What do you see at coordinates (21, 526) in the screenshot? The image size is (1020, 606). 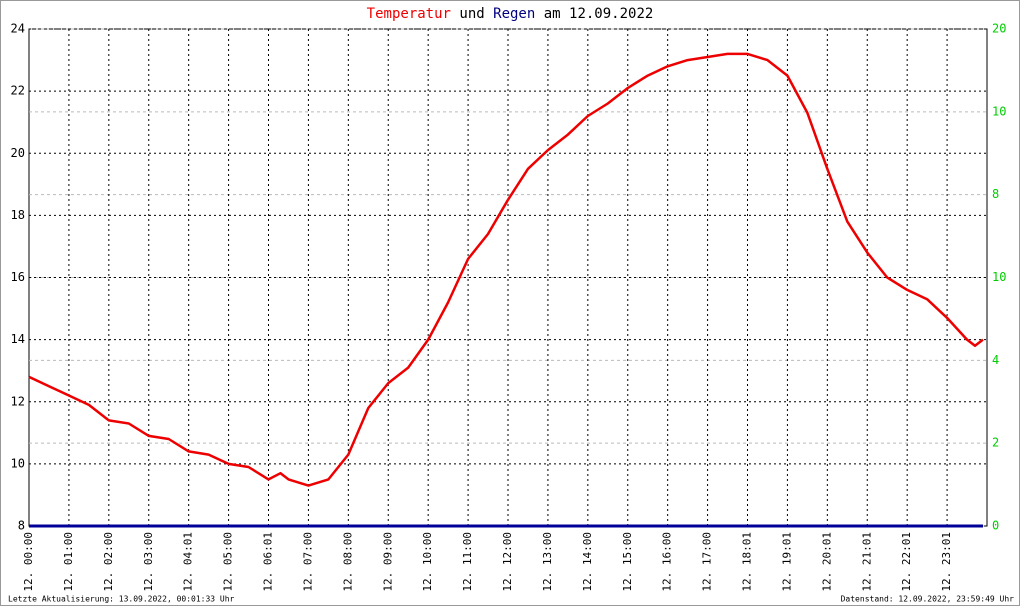 I see `y-tick-label: 8` at bounding box center [21, 526].